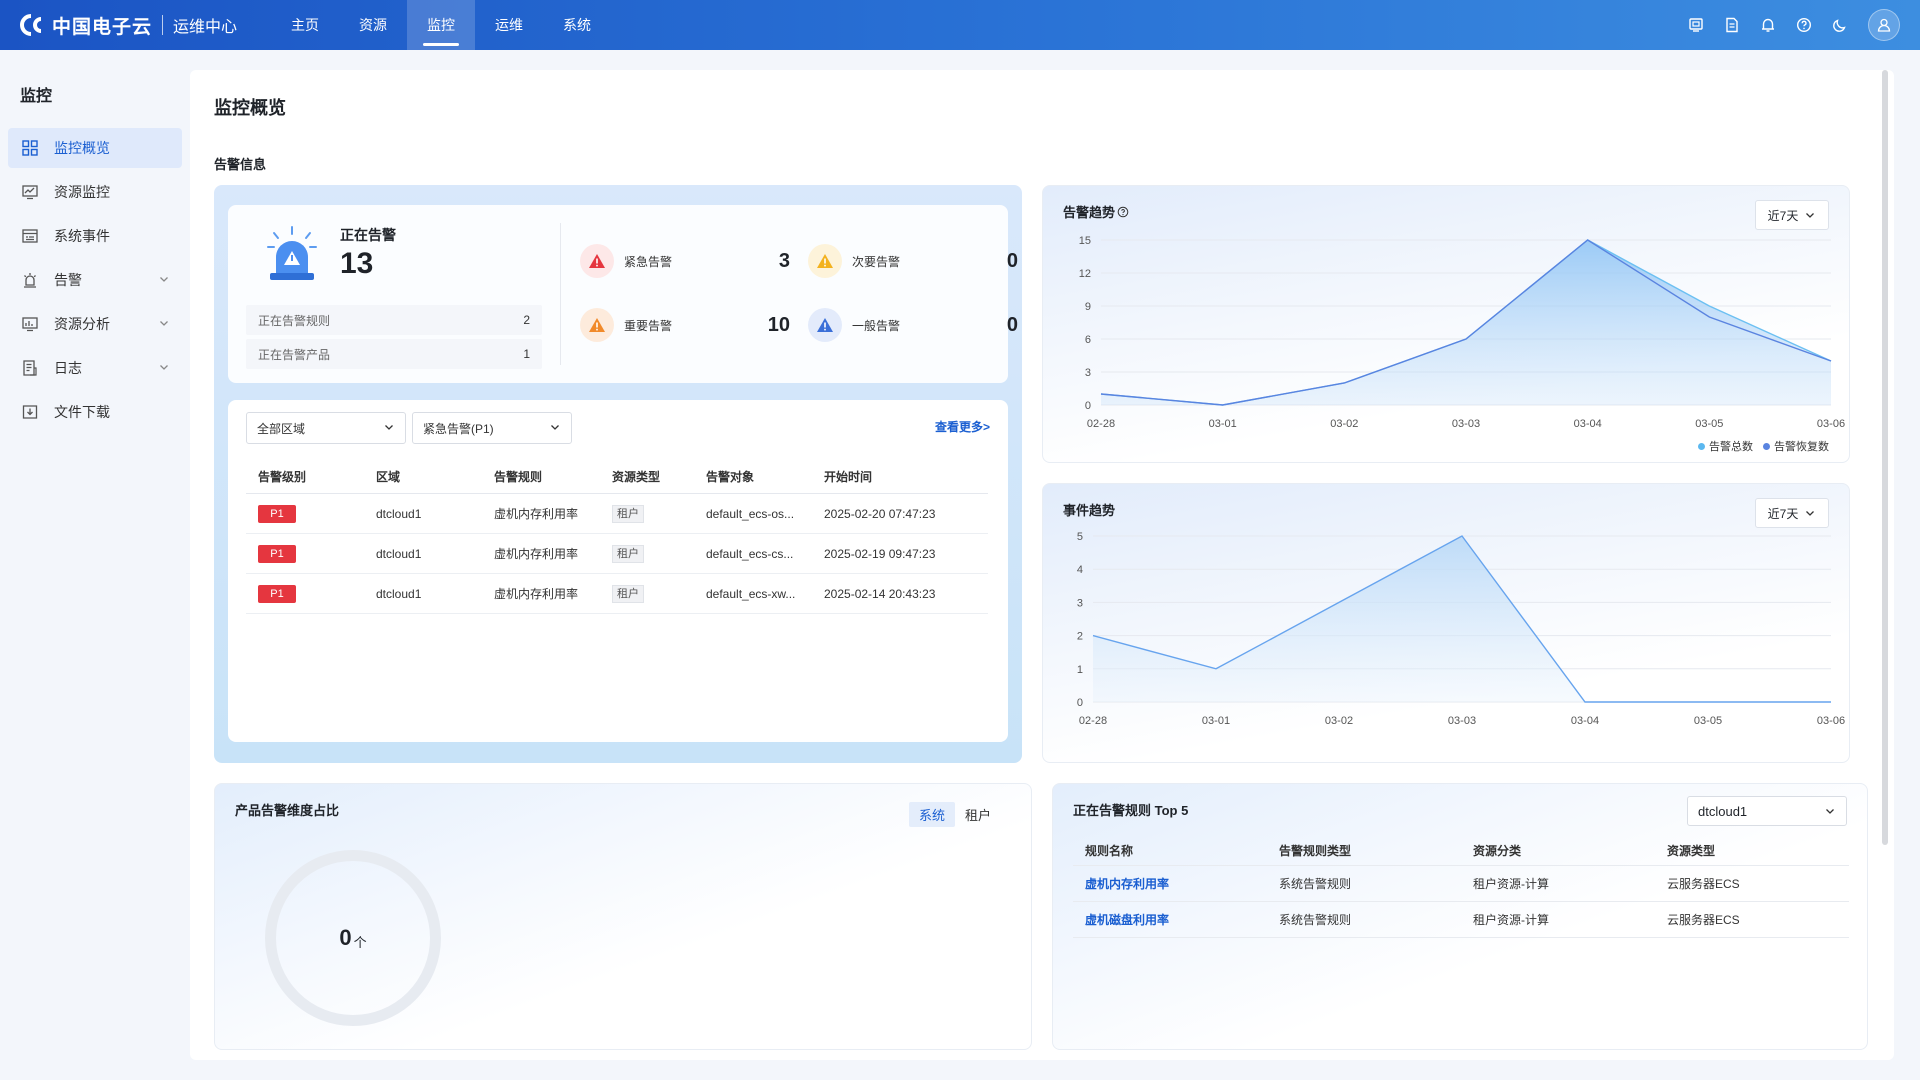 The height and width of the screenshot is (1080, 1920). What do you see at coordinates (1885, 457) in the screenshot?
I see `scrollbar-thumb` at bounding box center [1885, 457].